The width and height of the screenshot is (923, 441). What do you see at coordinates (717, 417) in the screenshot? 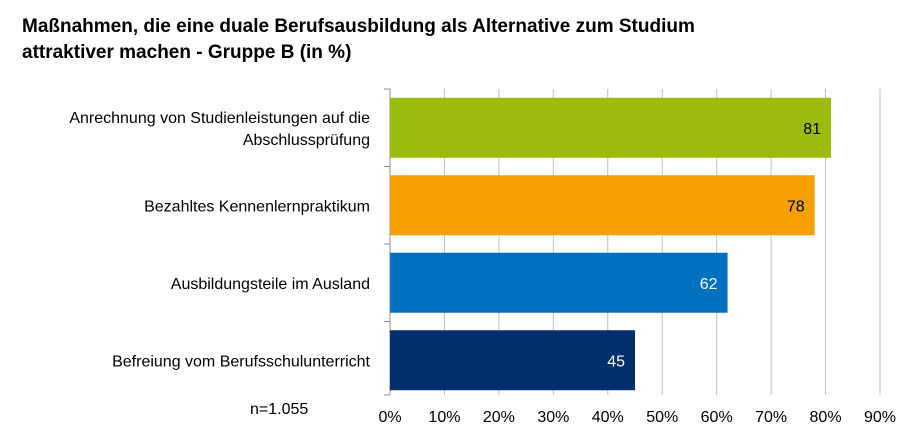
I see `x-tick-label: 60%` at bounding box center [717, 417].